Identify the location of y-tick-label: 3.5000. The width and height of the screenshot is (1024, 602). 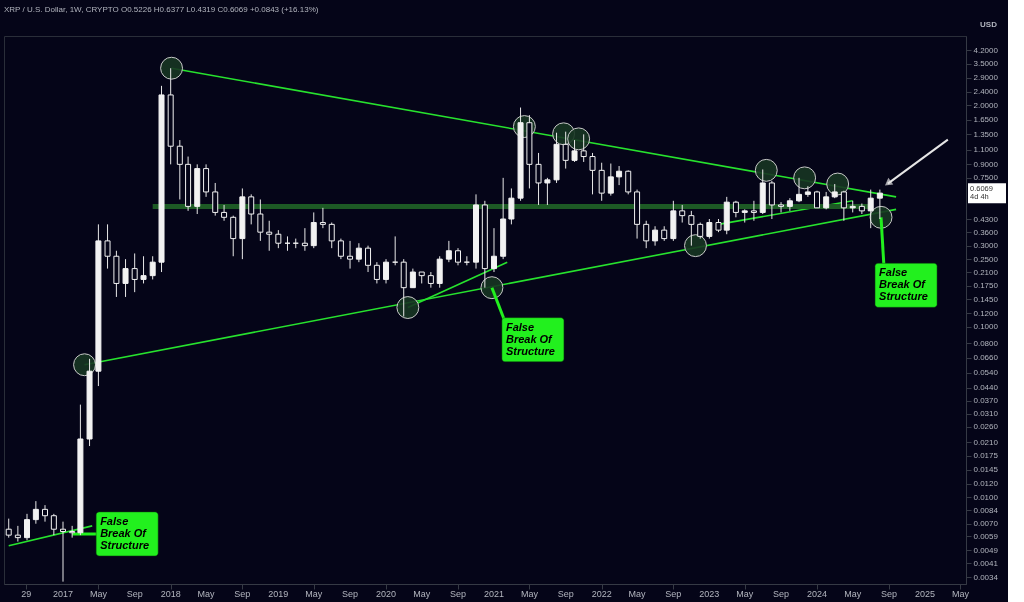
(986, 64).